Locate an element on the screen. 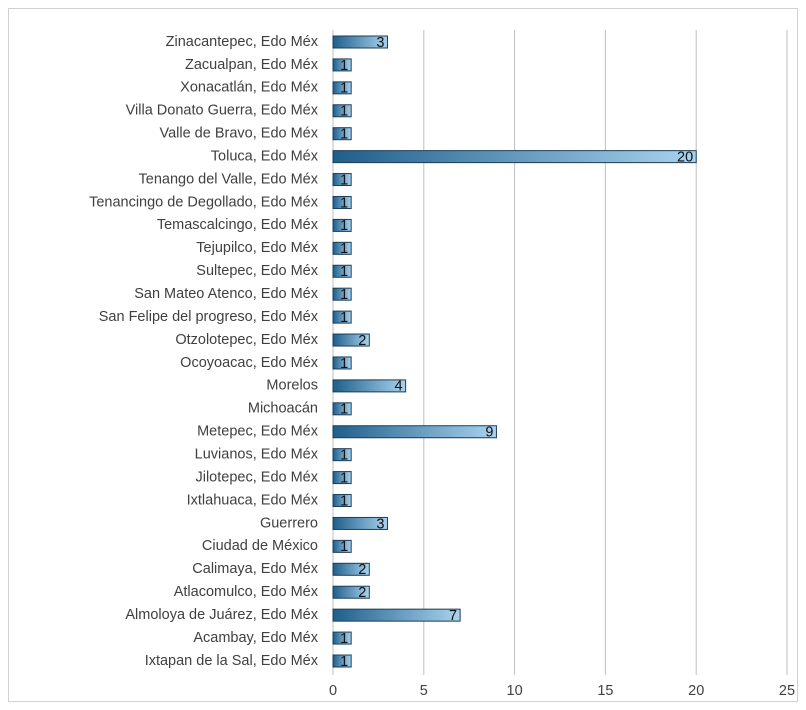 This screenshot has height=710, width=806. y-tick-label: Valle de Bravo, Edo Méx is located at coordinates (238, 134).